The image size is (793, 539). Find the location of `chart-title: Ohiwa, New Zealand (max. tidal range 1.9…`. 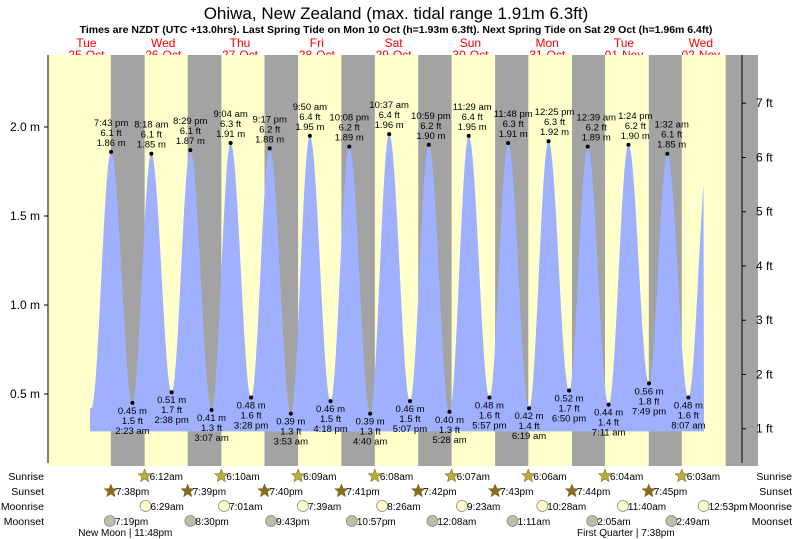

chart-title: Ohiwa, New Zealand (max. tidal range 1.9… is located at coordinates (396, 13).